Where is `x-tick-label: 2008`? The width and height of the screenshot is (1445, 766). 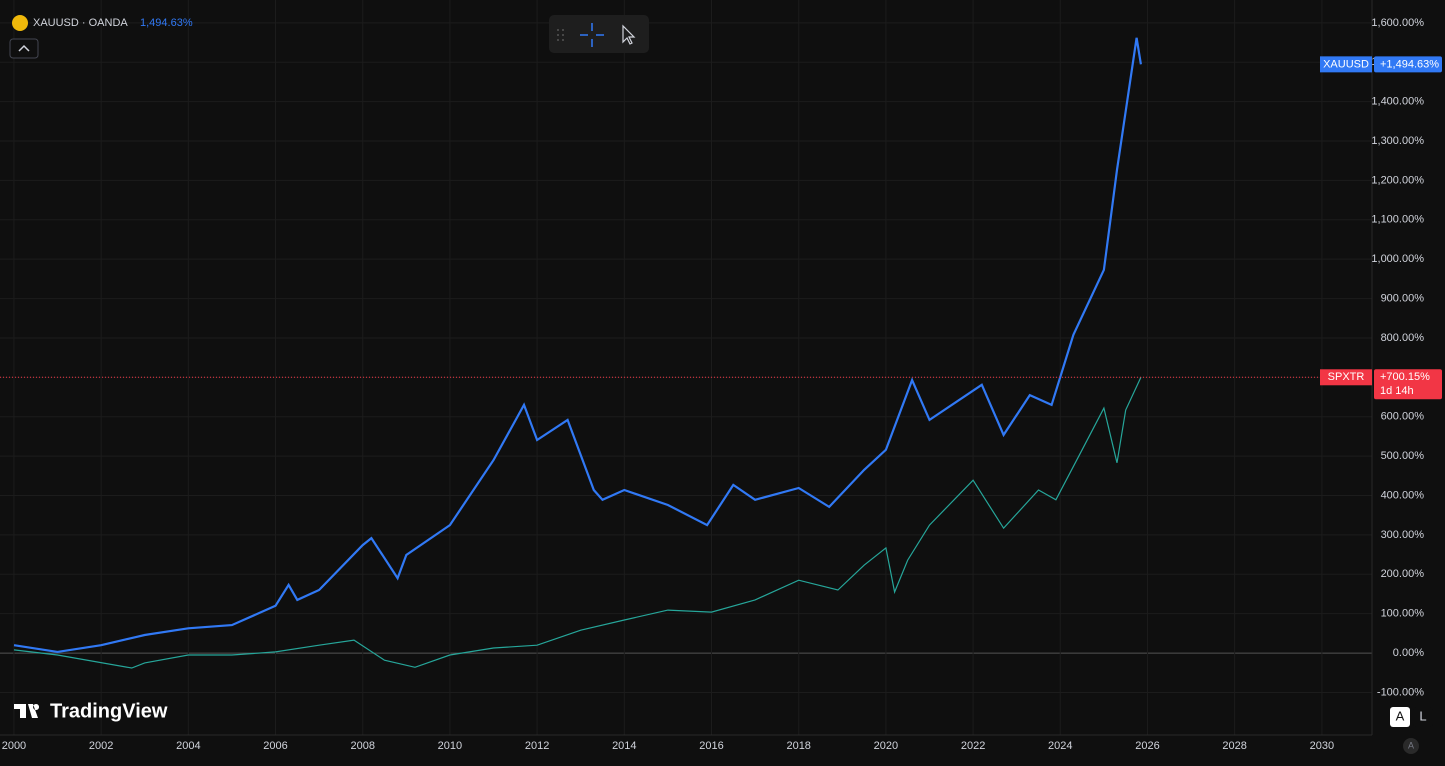 x-tick-label: 2008 is located at coordinates (362, 746).